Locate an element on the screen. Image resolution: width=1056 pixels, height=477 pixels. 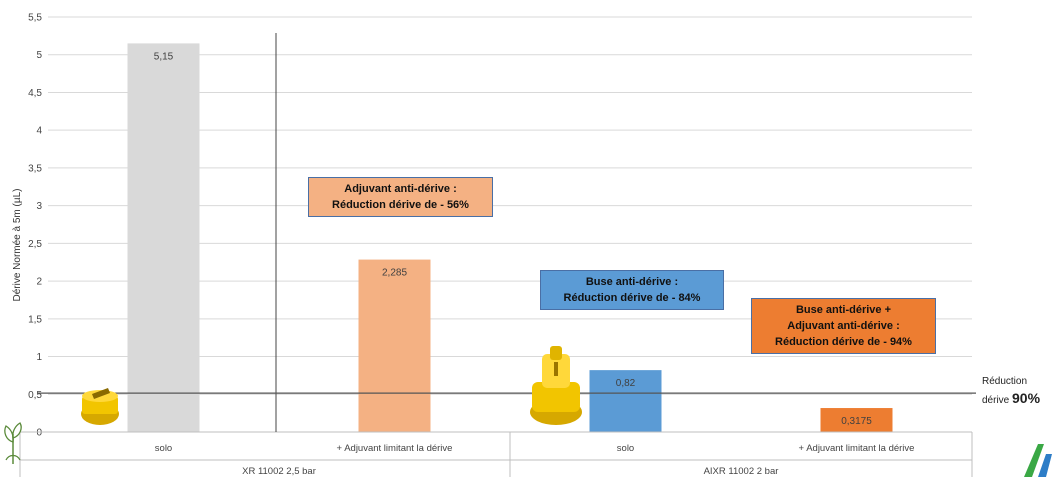
flat-fan-nozzle-icon is located at coordinates (100, 406).